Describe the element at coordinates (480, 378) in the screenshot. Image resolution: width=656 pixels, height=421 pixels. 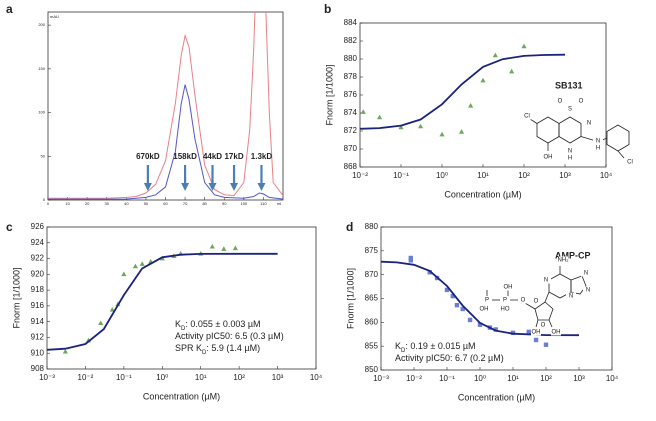
I see `x-tick-label: 10⁰` at that location.